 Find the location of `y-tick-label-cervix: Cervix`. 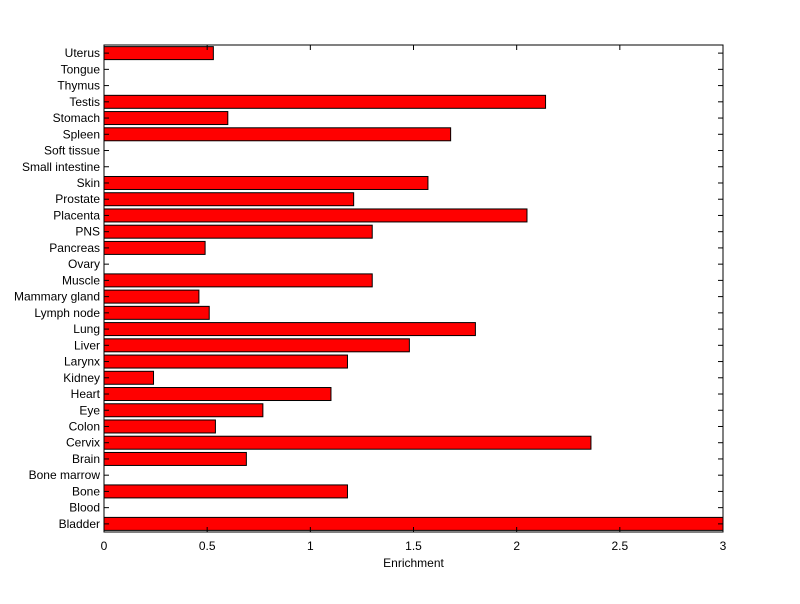

y-tick-label-cervix: Cervix is located at coordinates (83, 443).